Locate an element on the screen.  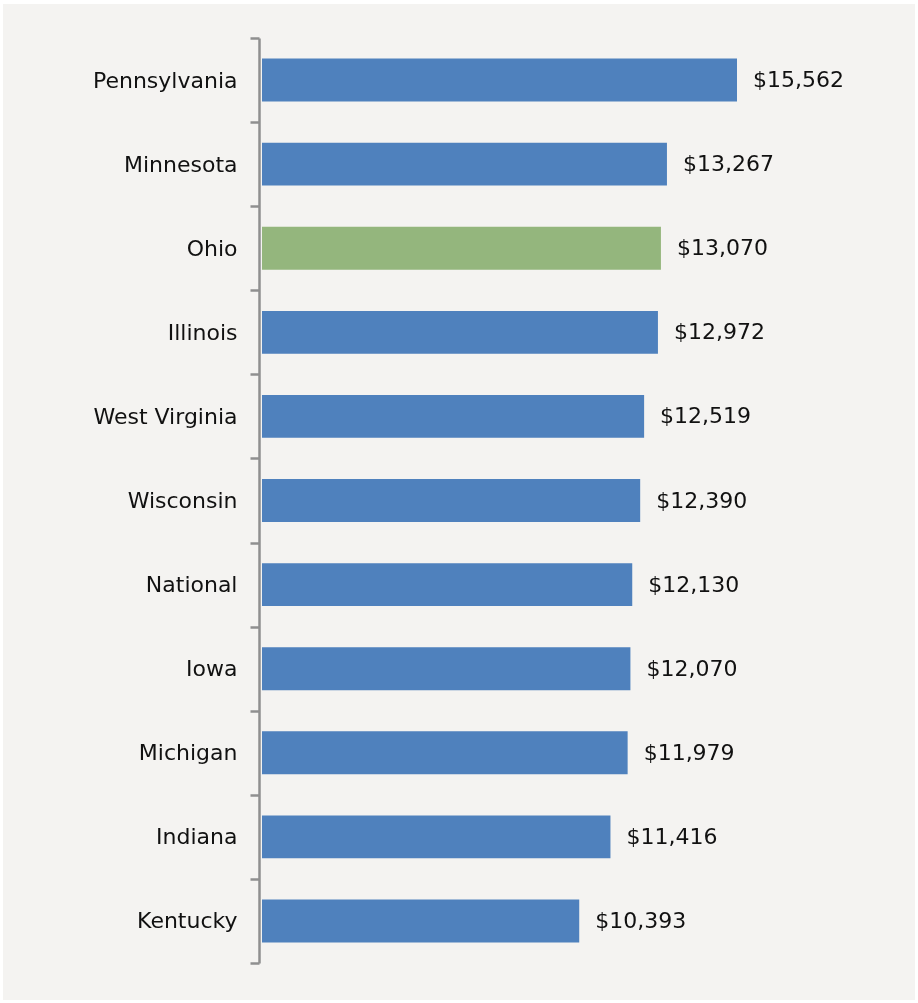
y-tick-label: Iowa is located at coordinates (212, 669).